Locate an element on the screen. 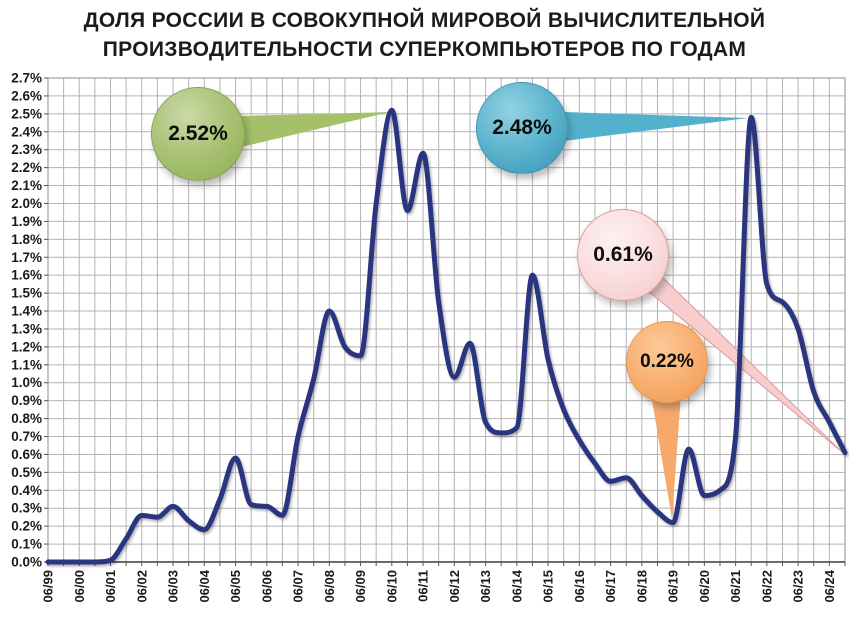 The height and width of the screenshot is (619, 849). x-axis-tick-label: 06/13 is located at coordinates (485, 586).